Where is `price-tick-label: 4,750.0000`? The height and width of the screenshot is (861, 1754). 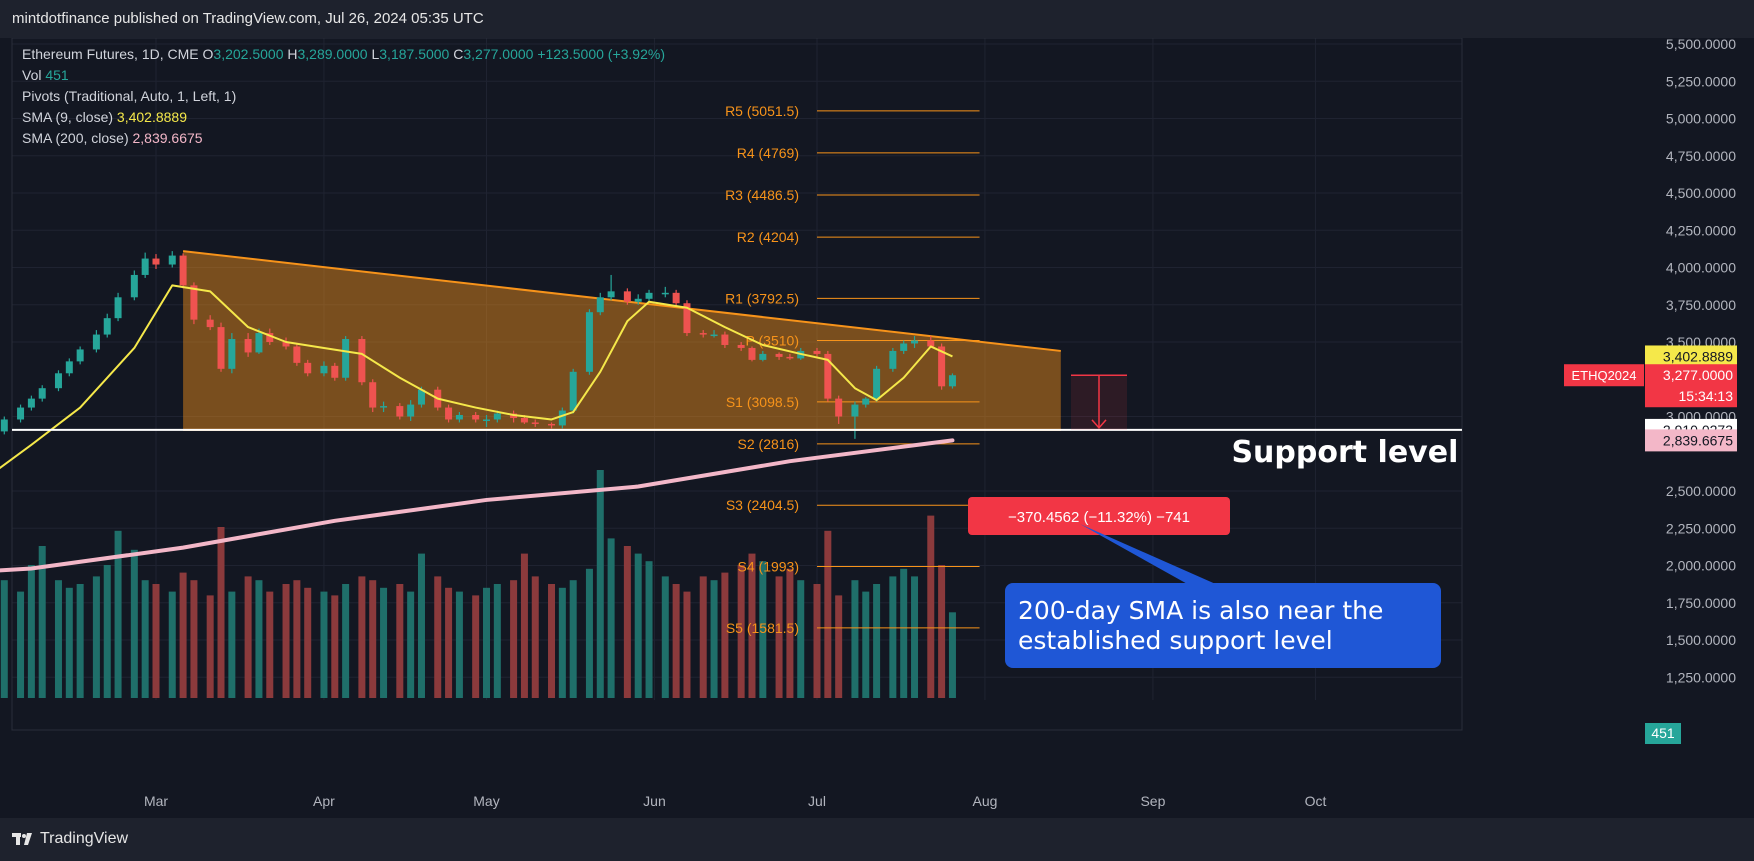
price-tick-label: 4,750.0000 is located at coordinates (1701, 156).